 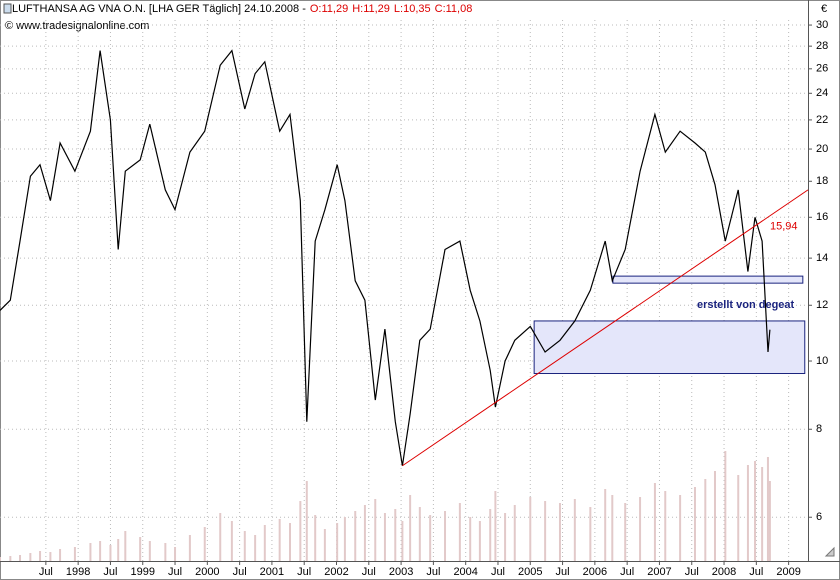 What do you see at coordinates (391, 9) in the screenshot?
I see `ohlc: O:11,29 H:11,29 L:10,35 C:11,08` at bounding box center [391, 9].